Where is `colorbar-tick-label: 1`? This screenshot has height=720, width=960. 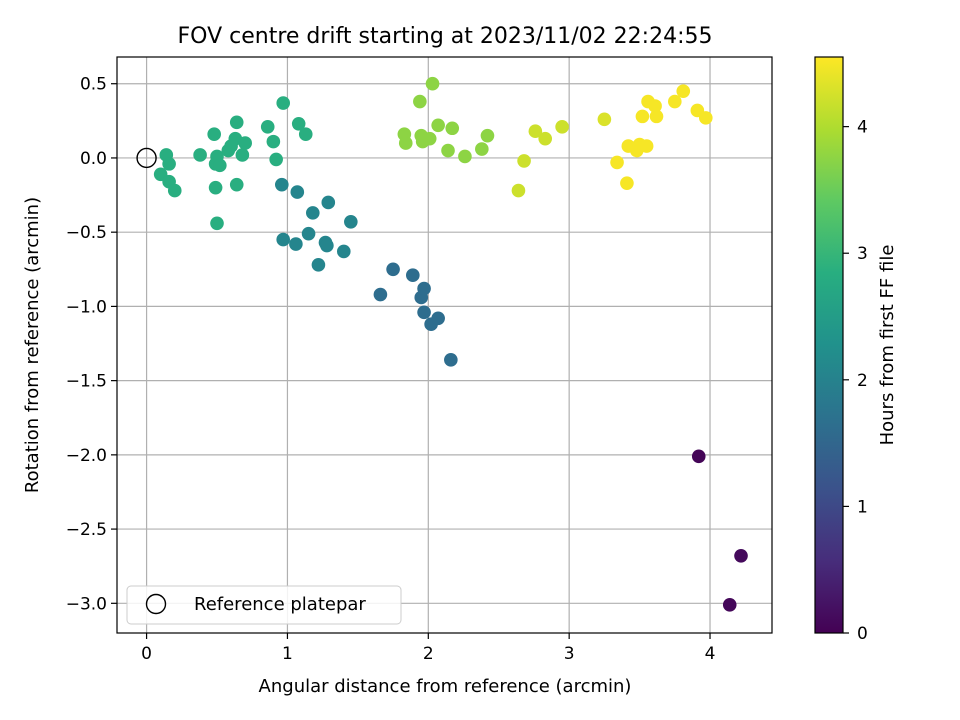 colorbar-tick-label: 1 is located at coordinates (862, 507).